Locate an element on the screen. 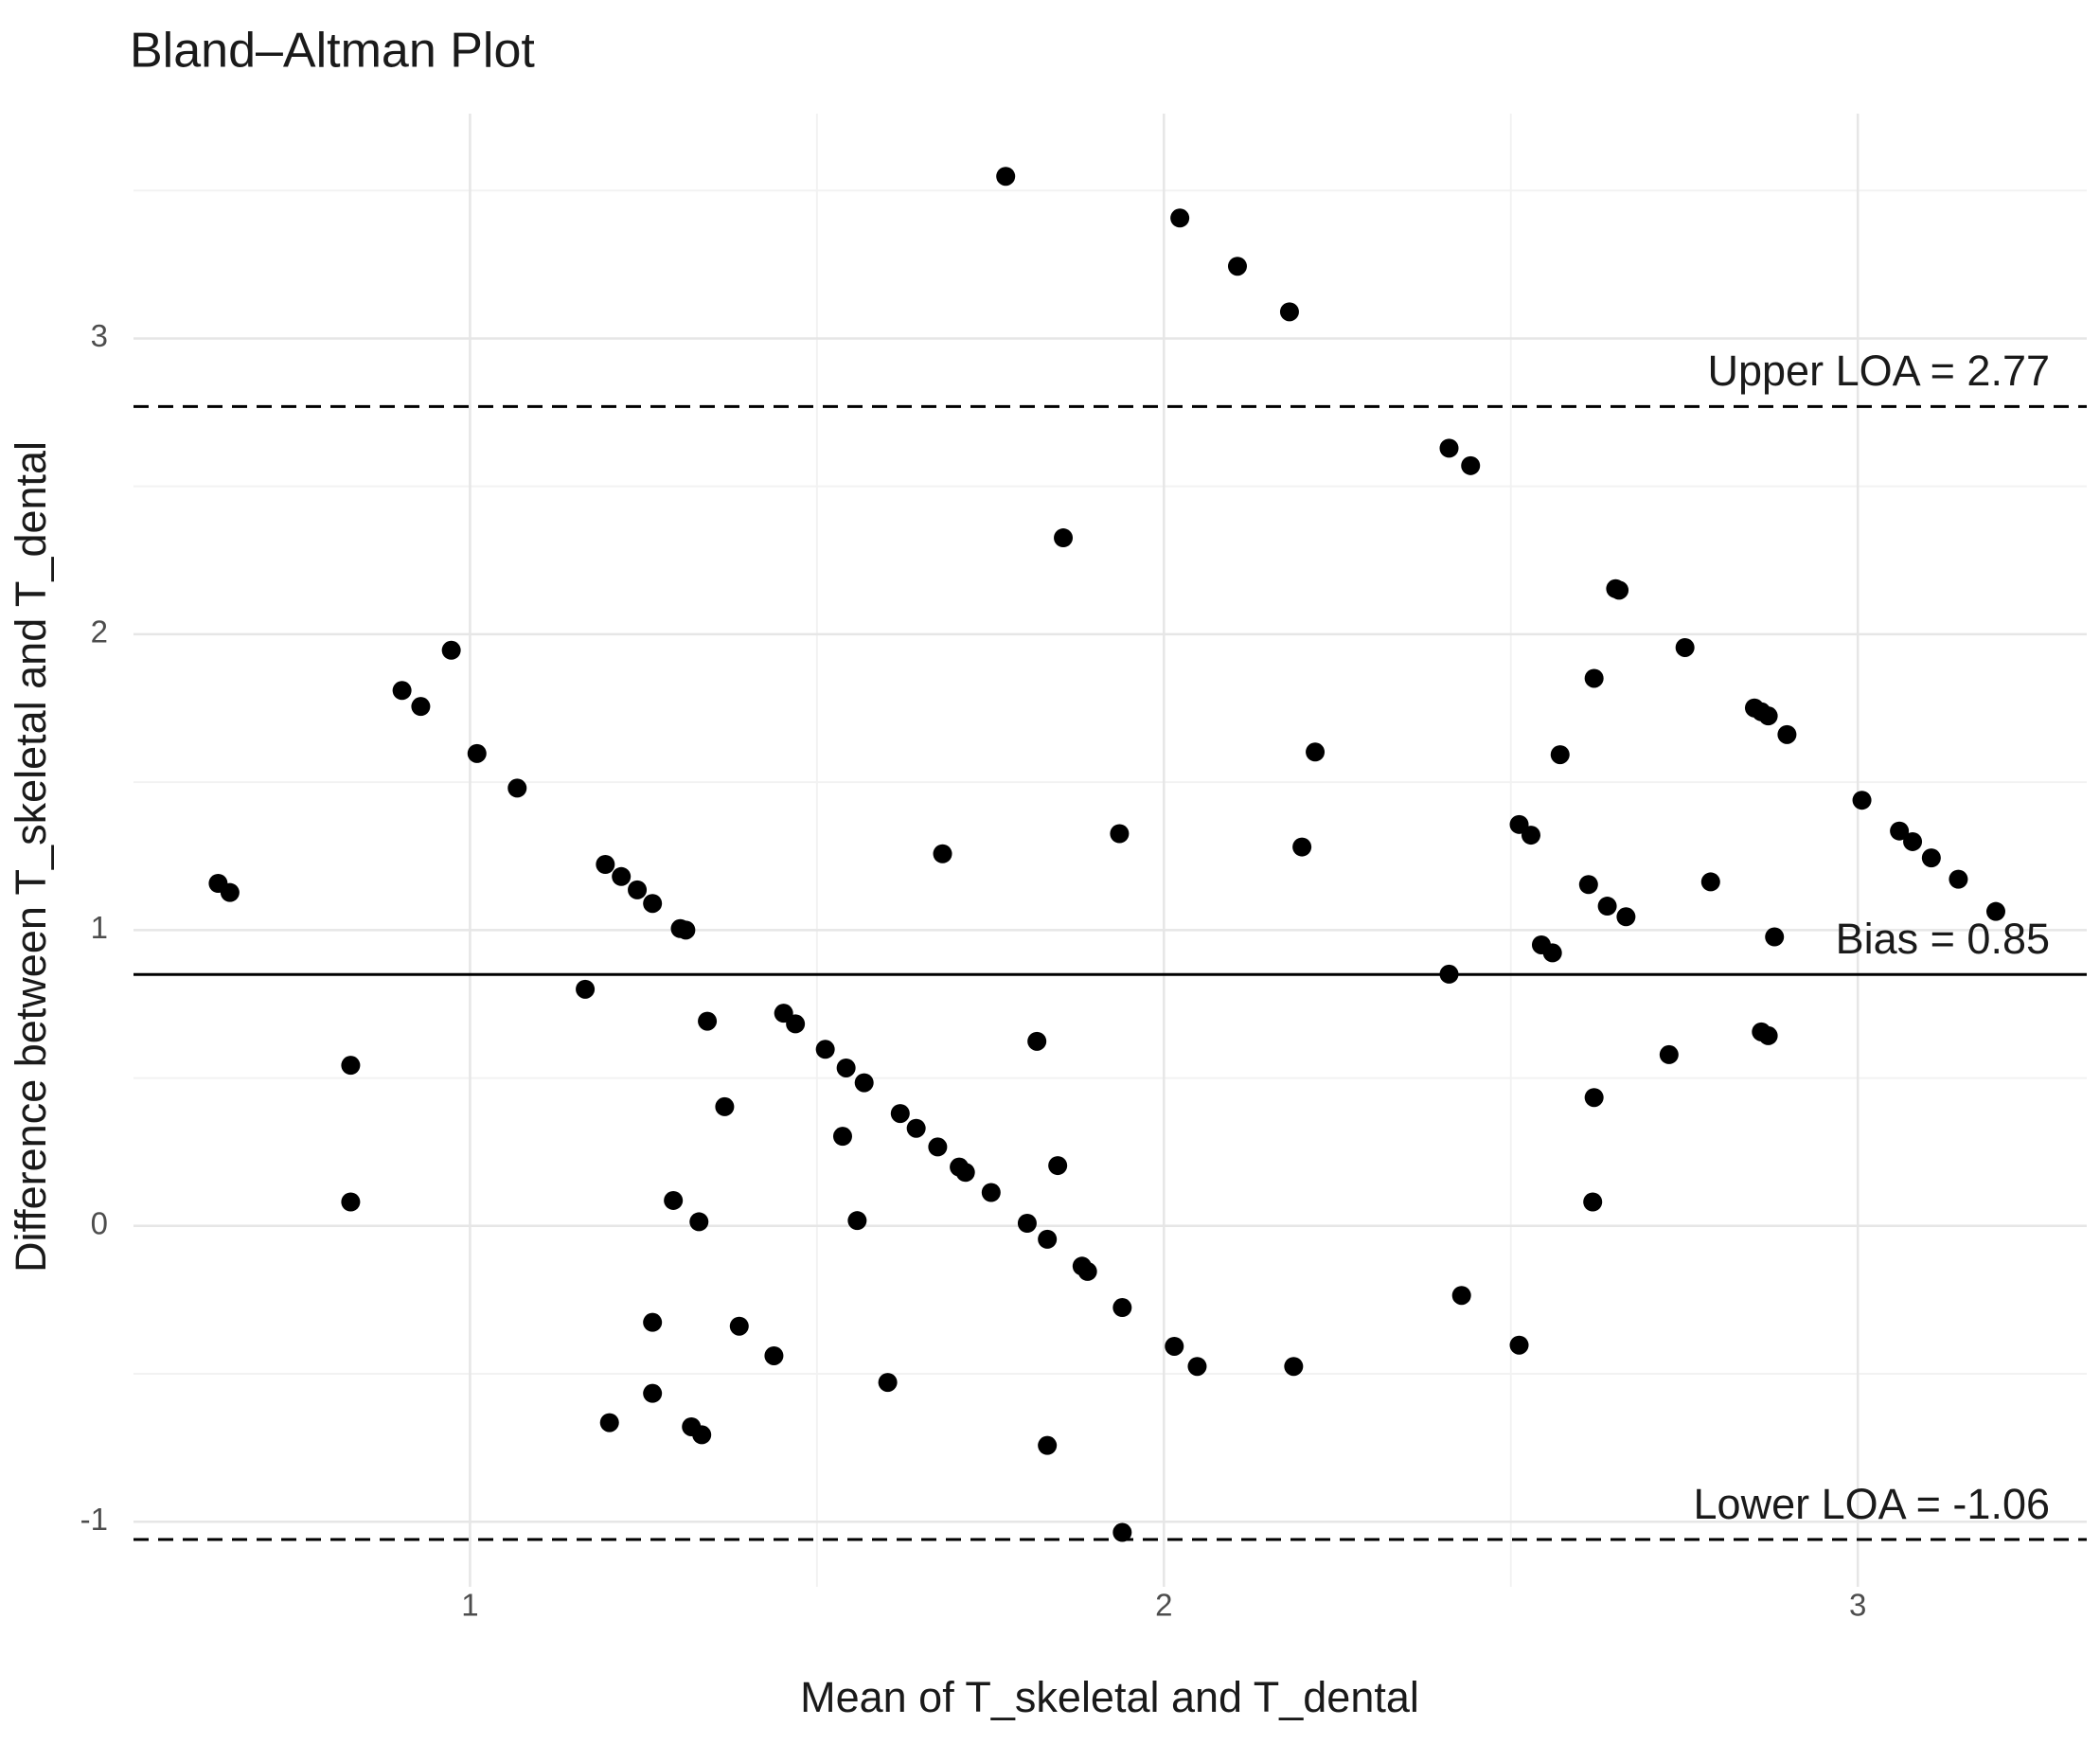 Image resolution: width=2100 pixels, height=1744 pixels. x-axis-label: Mean of T_skeletal and T_dental is located at coordinates (1109, 1697).